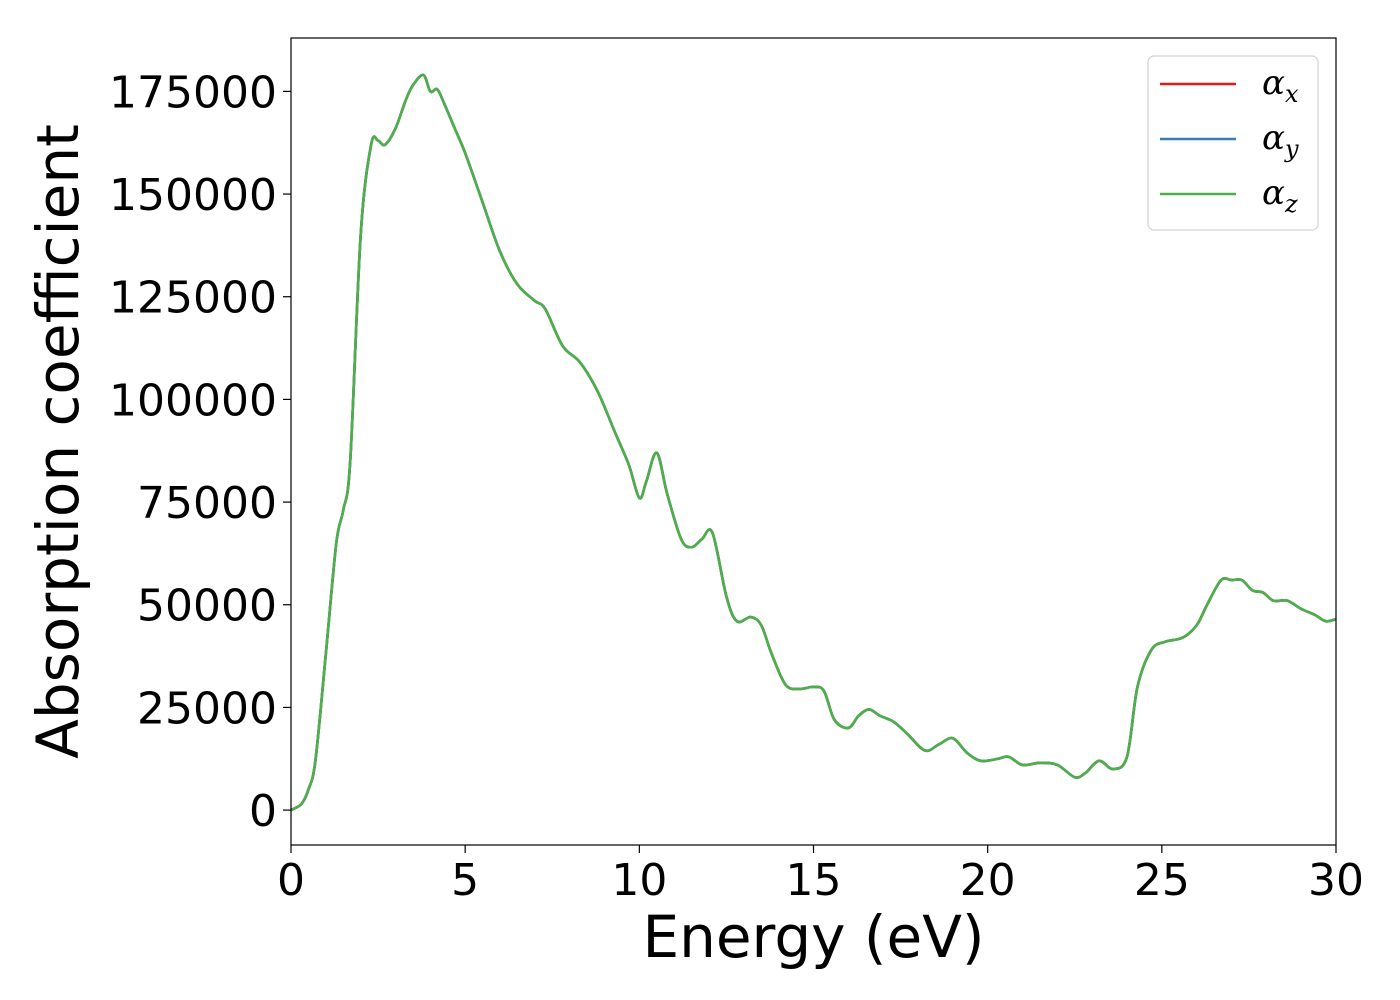  I want to click on x-tick-label: 20, so click(988, 880).